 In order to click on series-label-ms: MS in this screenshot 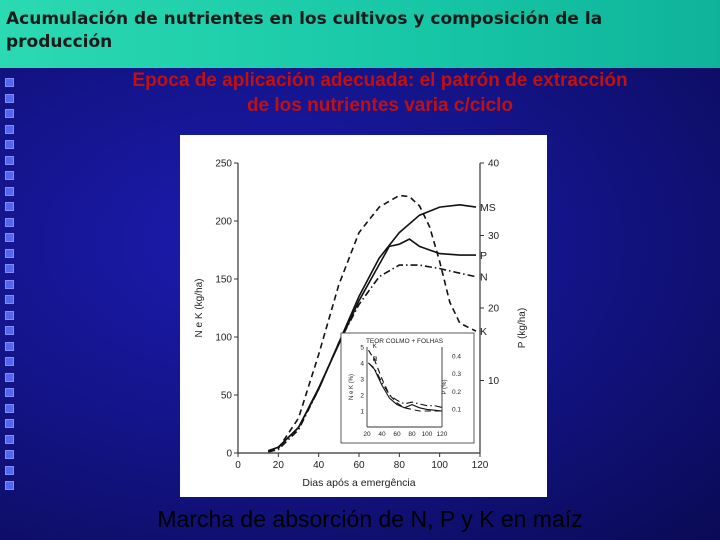, I will do `click(488, 208)`.